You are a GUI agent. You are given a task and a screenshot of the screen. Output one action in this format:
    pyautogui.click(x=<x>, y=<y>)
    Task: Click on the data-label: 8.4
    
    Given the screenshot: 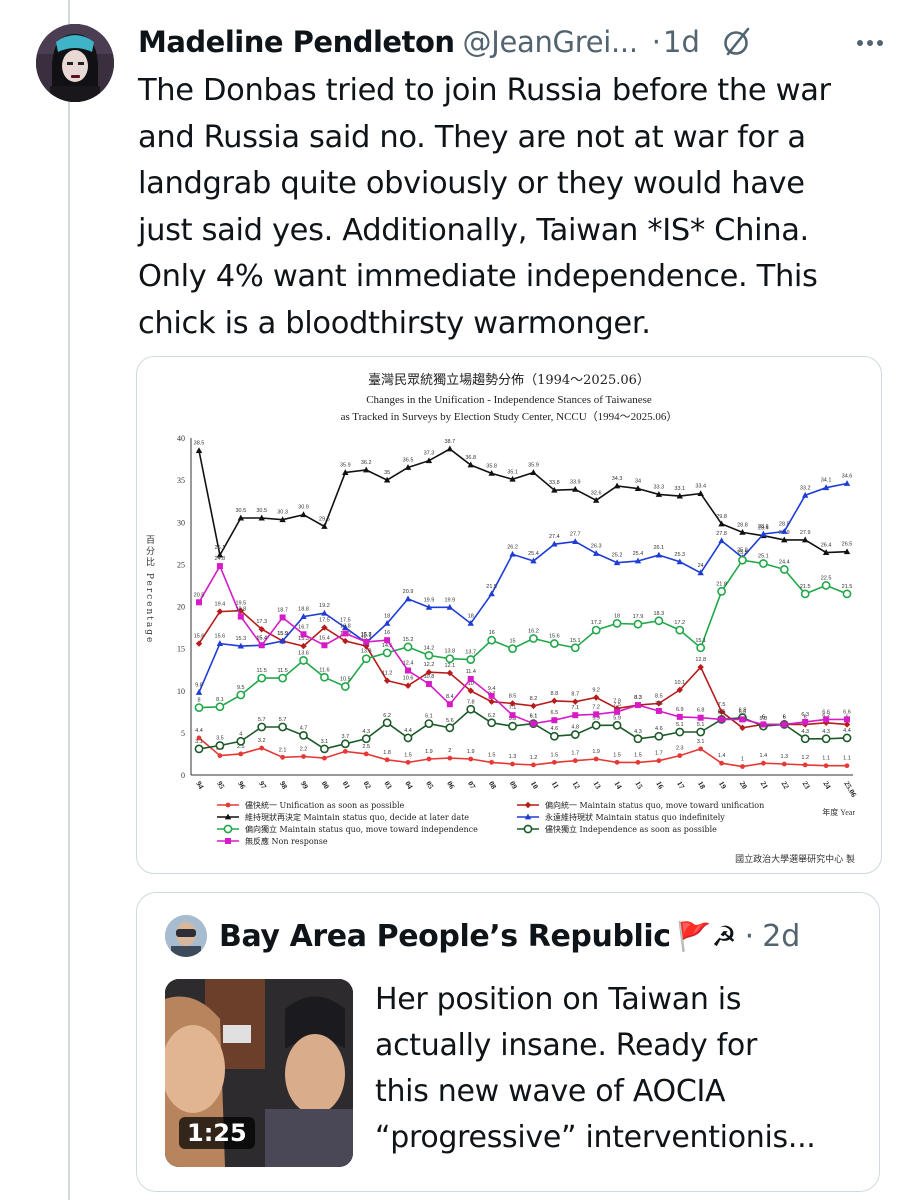 What is the action you would take?
    pyautogui.click(x=450, y=697)
    